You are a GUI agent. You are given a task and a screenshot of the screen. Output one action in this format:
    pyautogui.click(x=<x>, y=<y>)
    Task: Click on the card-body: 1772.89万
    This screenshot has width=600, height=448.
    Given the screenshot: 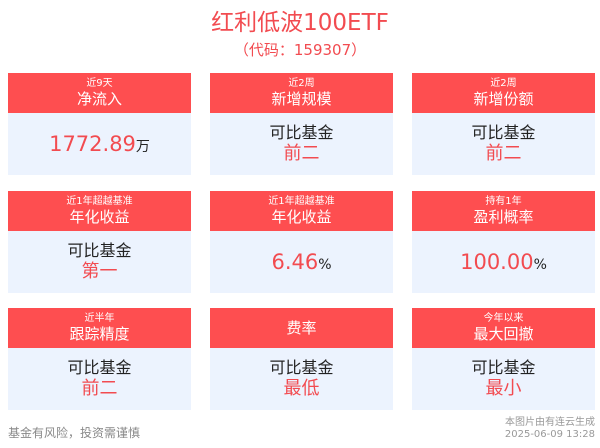 What is the action you would take?
    pyautogui.click(x=99, y=144)
    